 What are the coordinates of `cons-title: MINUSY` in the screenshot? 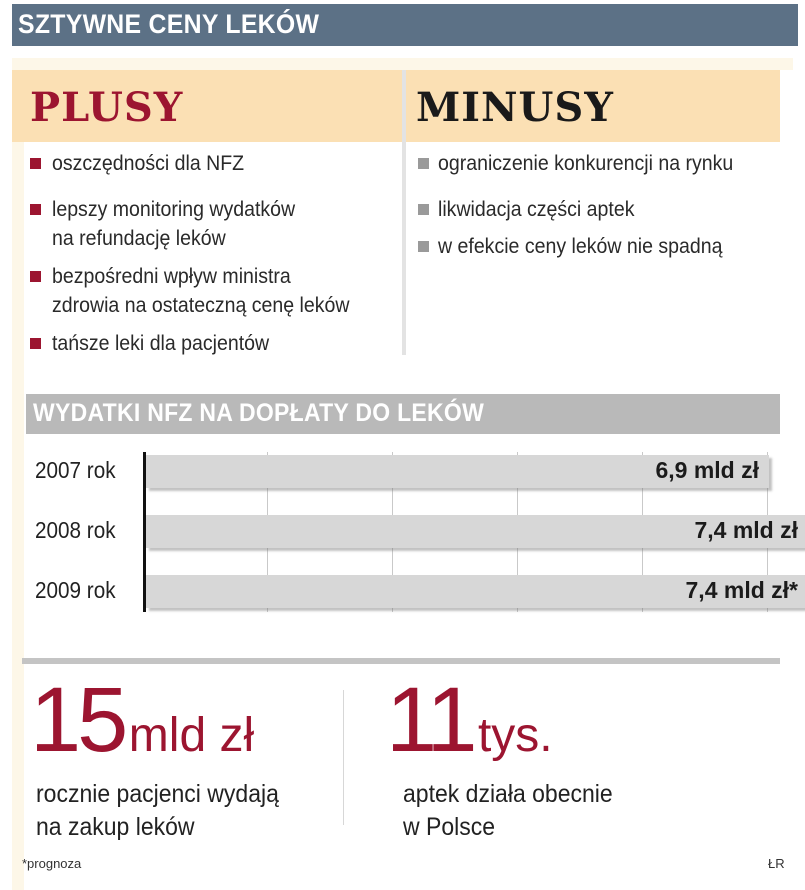 It's located at (515, 107).